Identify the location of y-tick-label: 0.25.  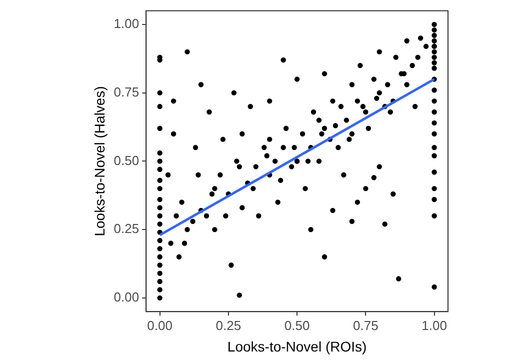
(127, 228).